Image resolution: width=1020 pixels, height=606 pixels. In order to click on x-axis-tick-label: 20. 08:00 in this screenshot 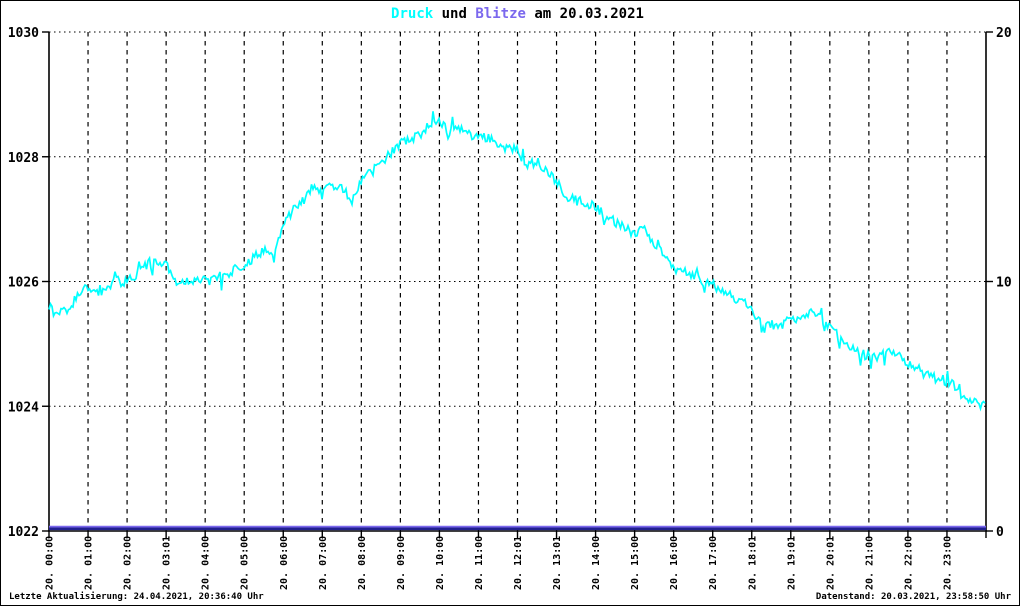, I will do `click(362, 563)`.